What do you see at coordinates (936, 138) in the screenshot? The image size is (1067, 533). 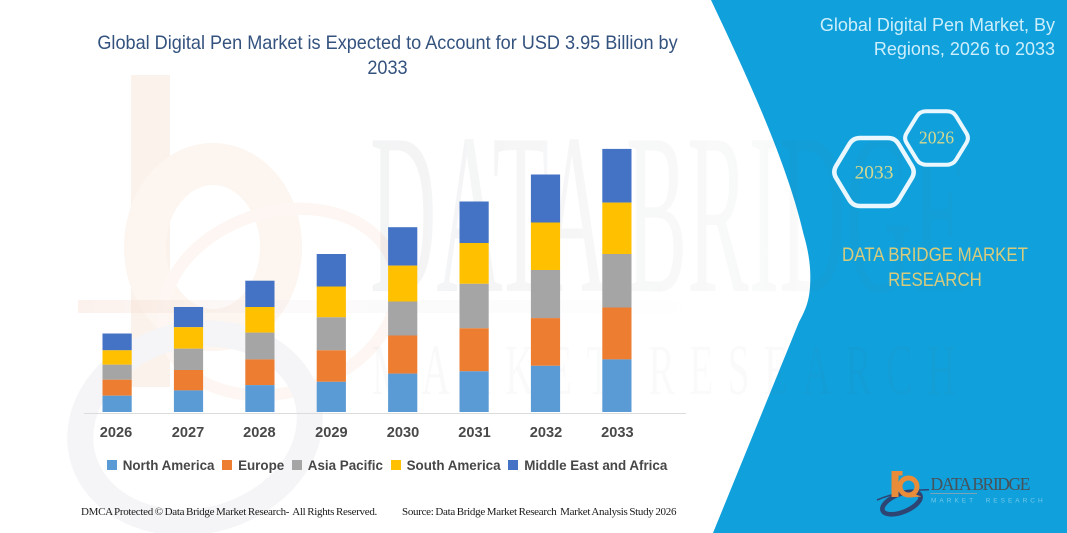 I see `svg-text: 2026` at bounding box center [936, 138].